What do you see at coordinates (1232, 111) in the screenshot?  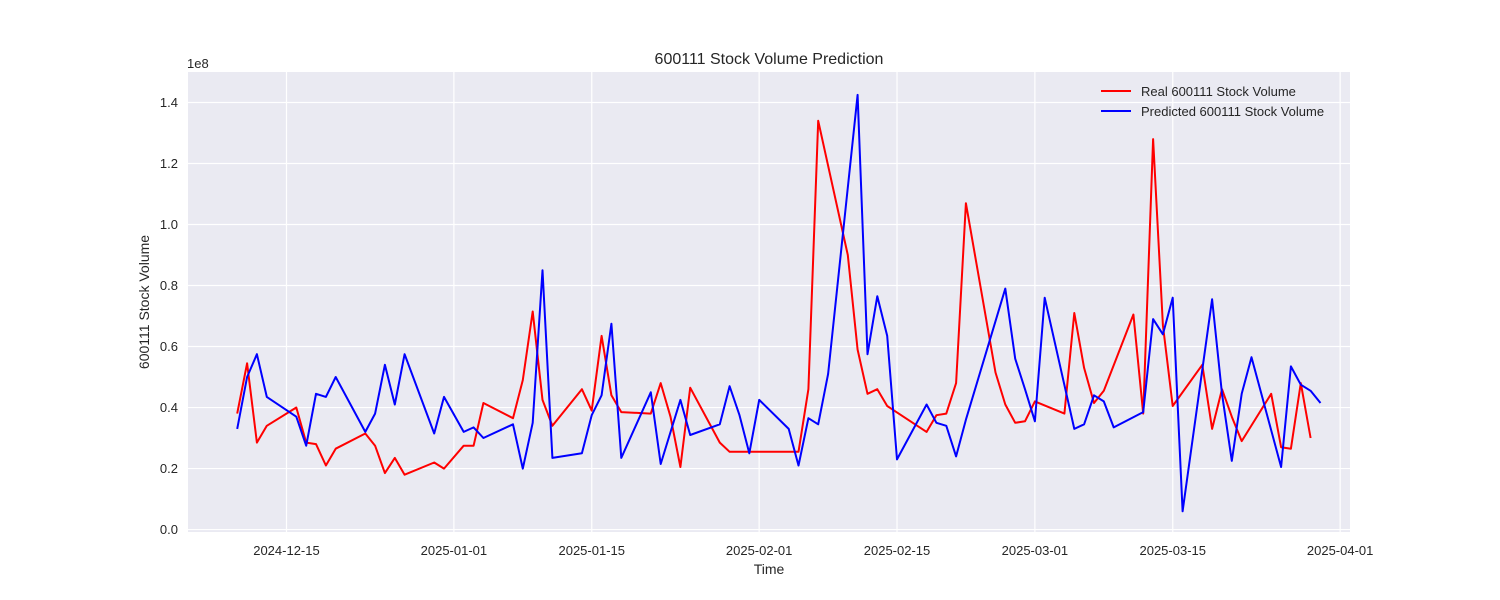 I see `legend-label-predicted: Predicted 600111 Stock Volume` at bounding box center [1232, 111].